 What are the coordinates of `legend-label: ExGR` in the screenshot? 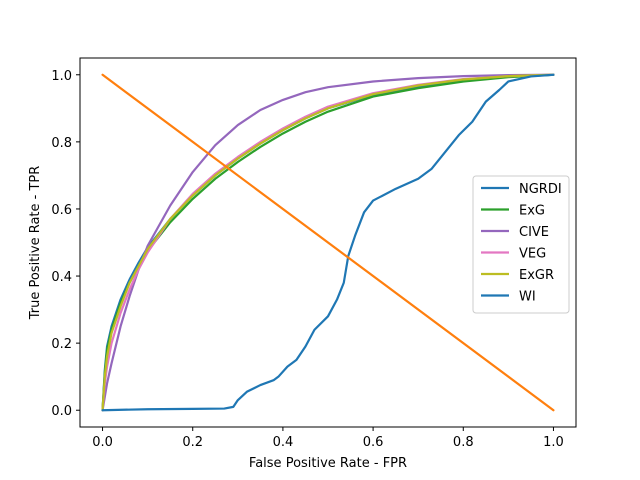 It's located at (536, 275).